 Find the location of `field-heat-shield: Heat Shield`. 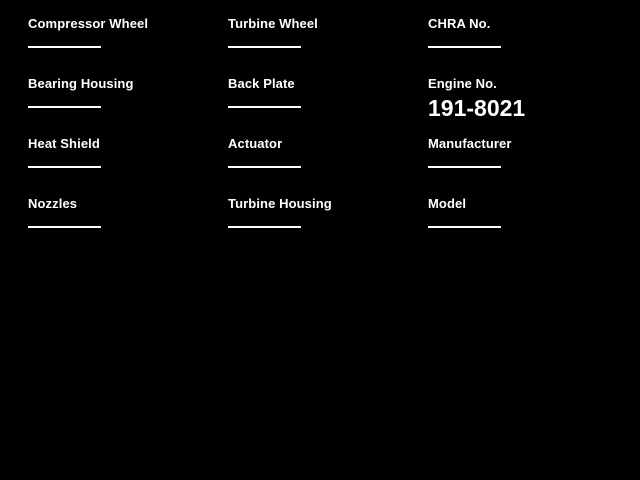

field-heat-shield: Heat Shield is located at coordinates (118, 164).